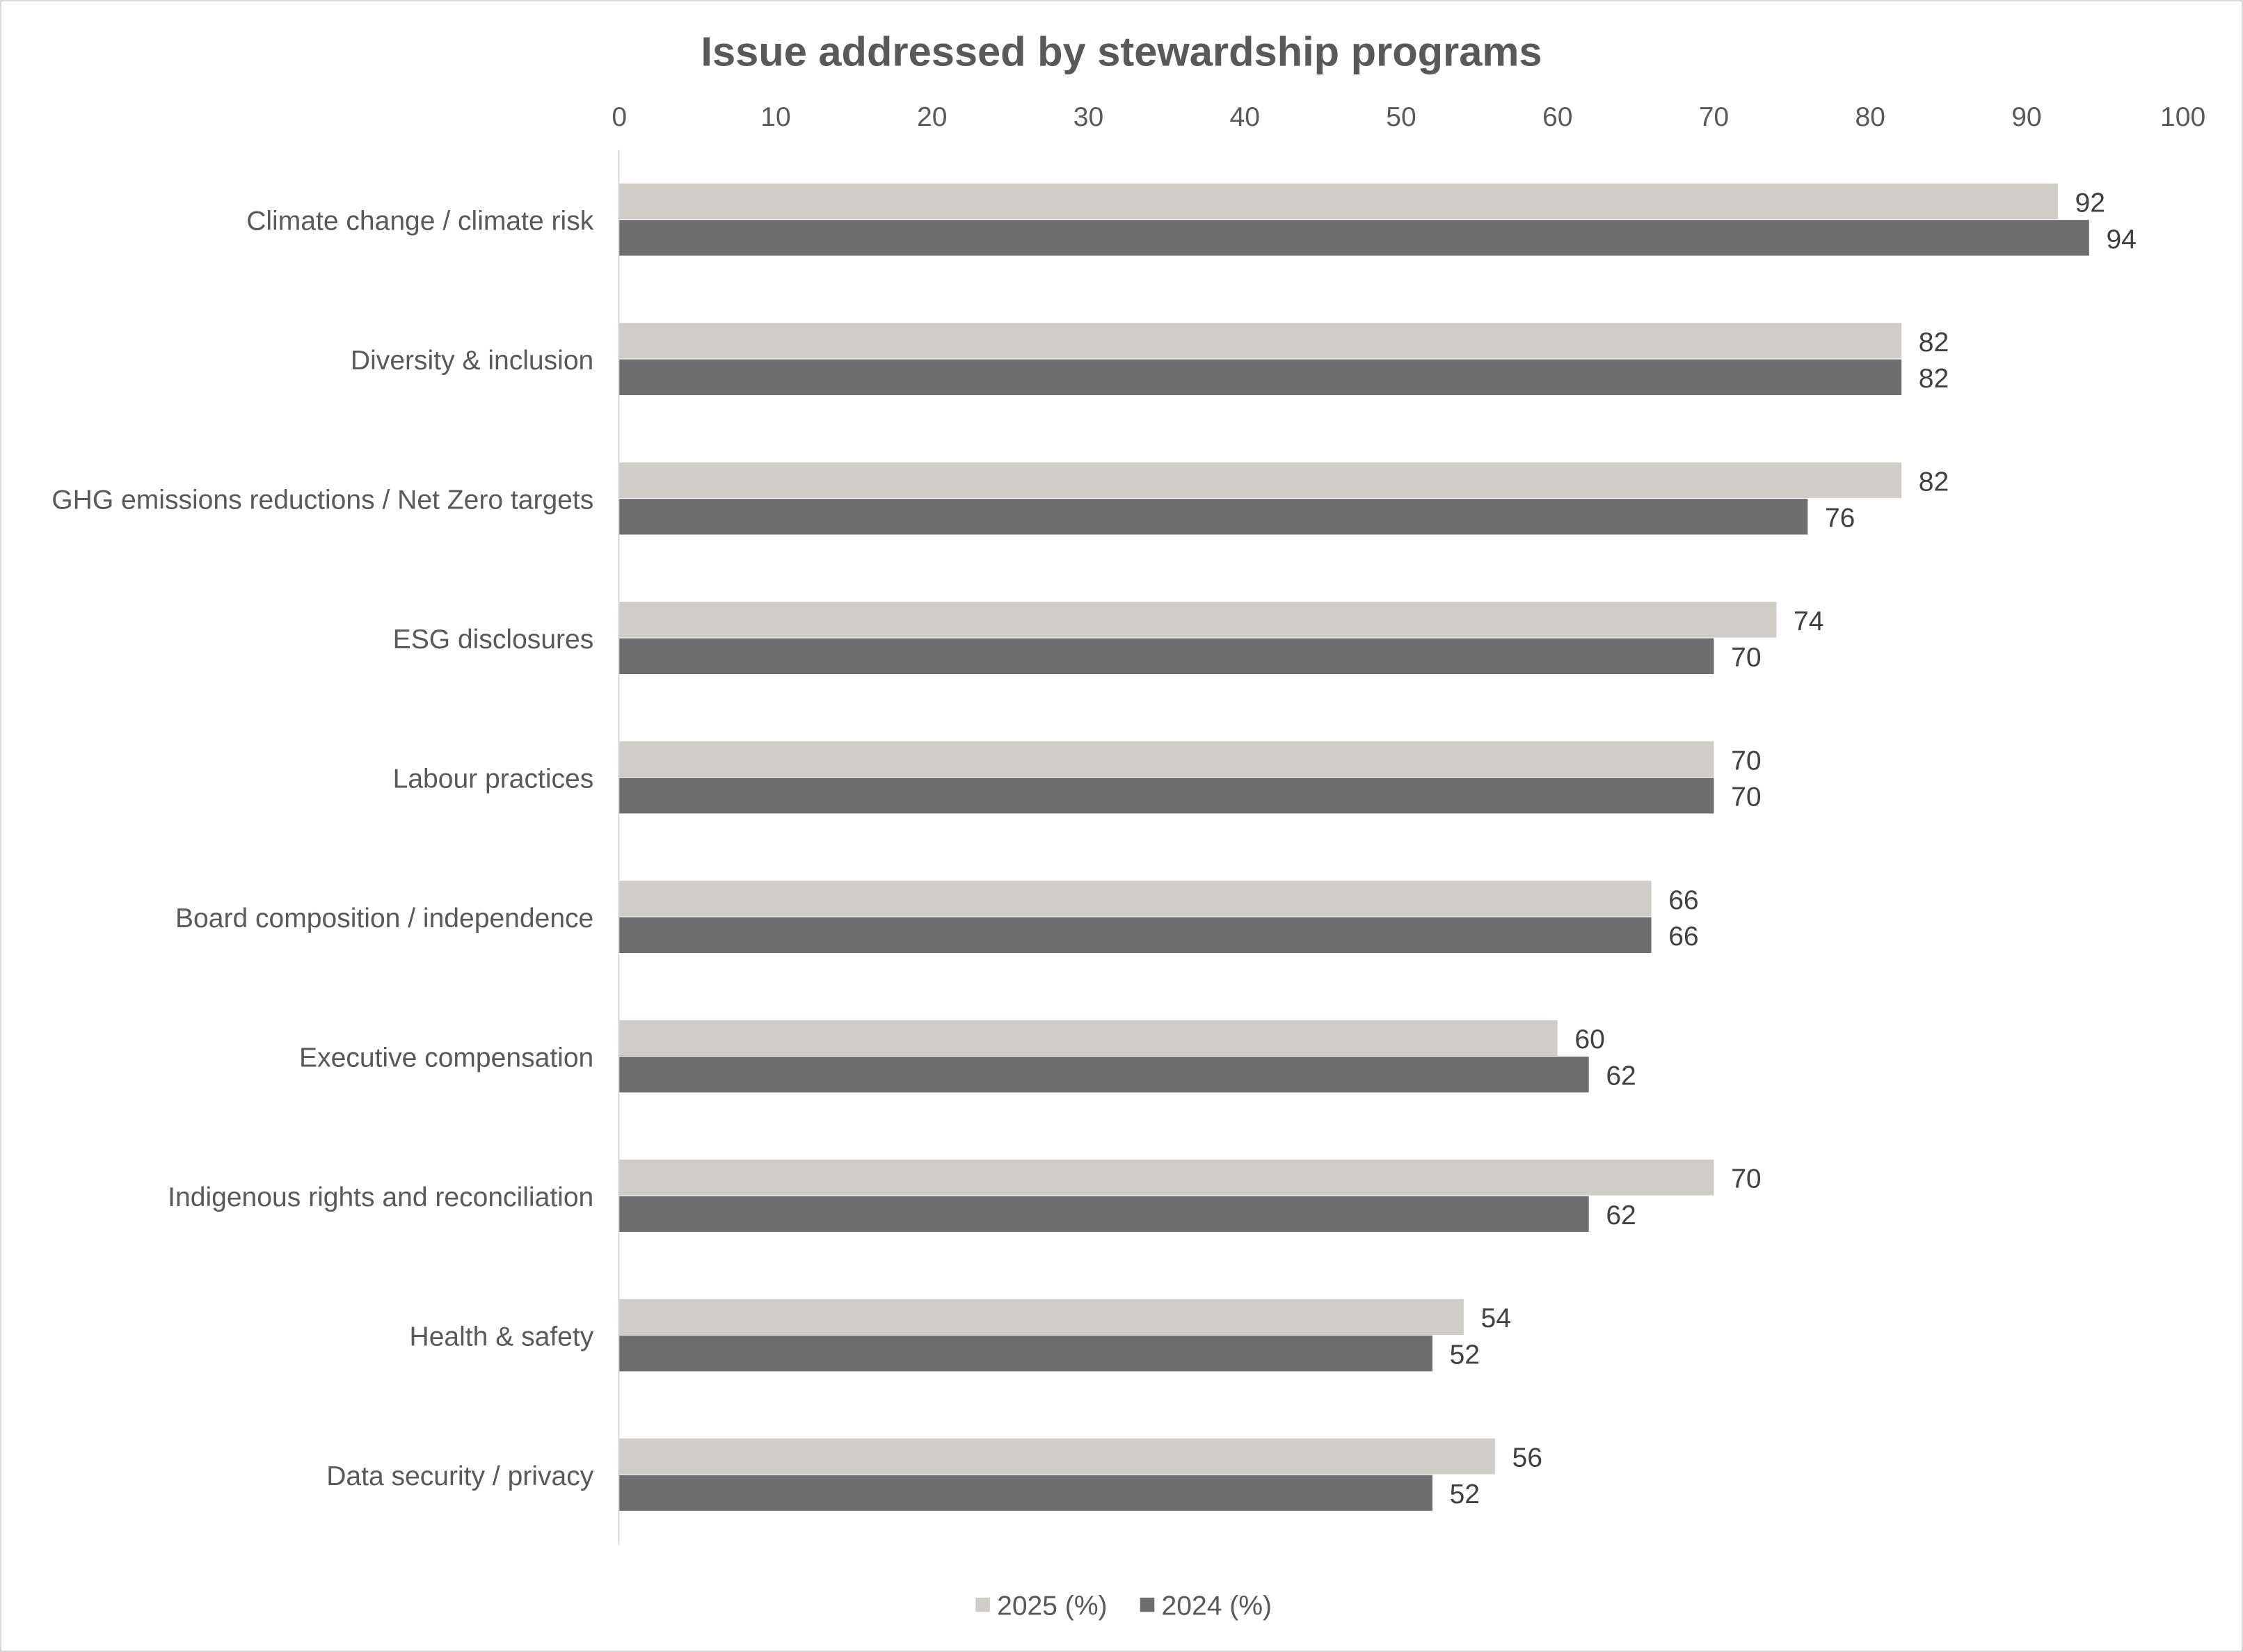 This screenshot has width=2243, height=1652. What do you see at coordinates (460, 1476) in the screenshot?
I see `category-label: Data security / privacy` at bounding box center [460, 1476].